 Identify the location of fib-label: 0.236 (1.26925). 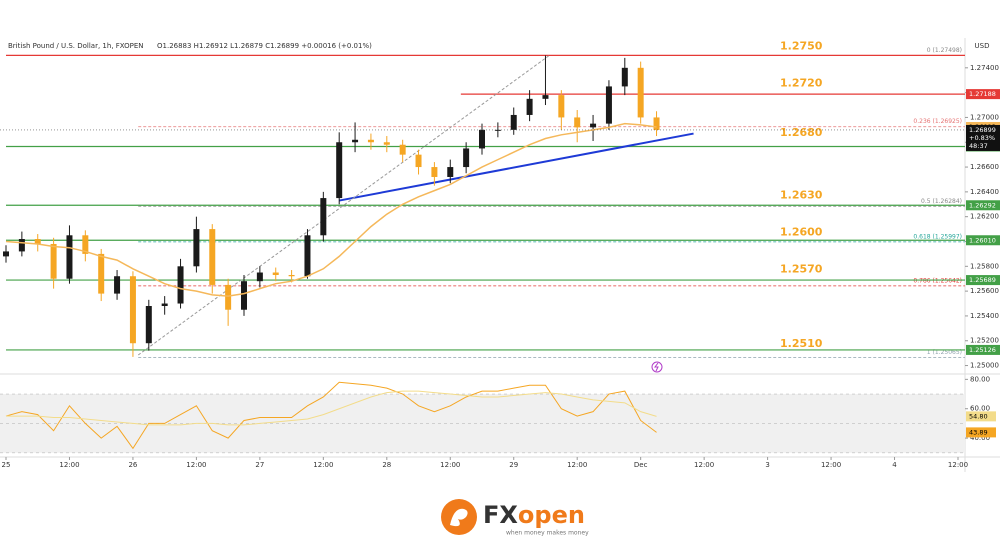
(937, 121).